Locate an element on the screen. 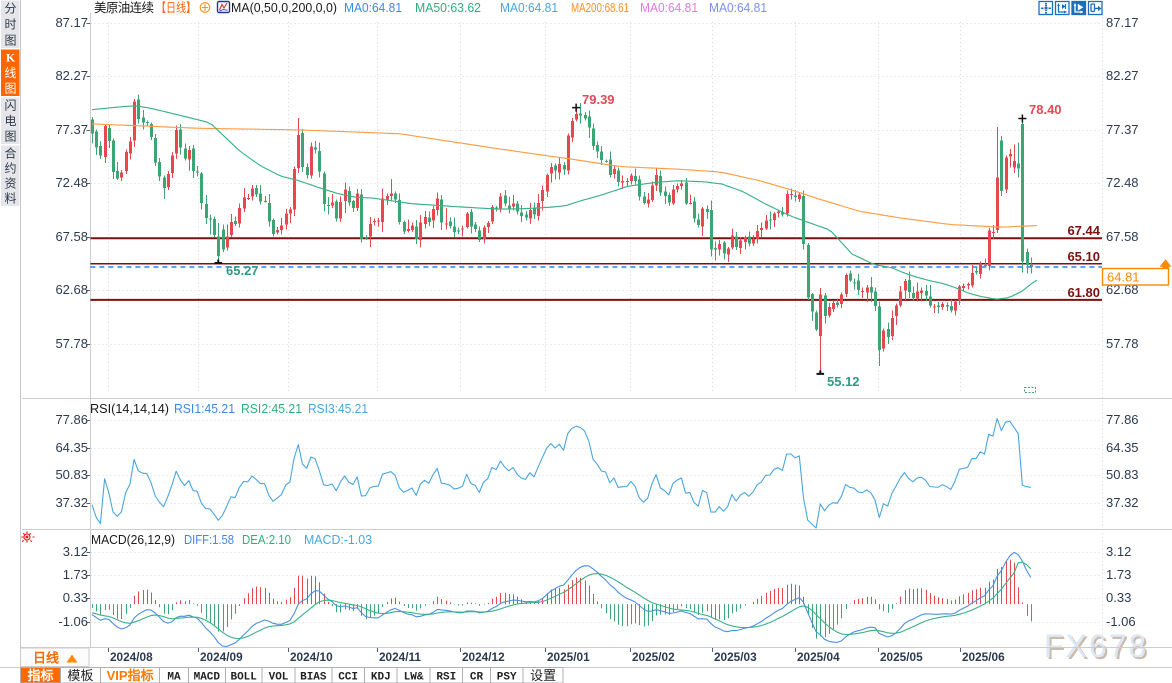  svg-text: 闪 is located at coordinates (10, 106).